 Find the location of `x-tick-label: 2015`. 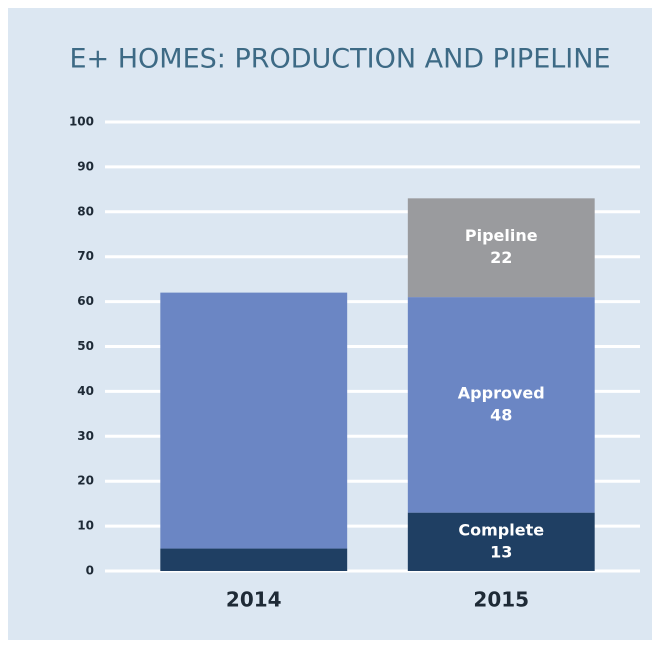

x-tick-label: 2015 is located at coordinates (501, 600).